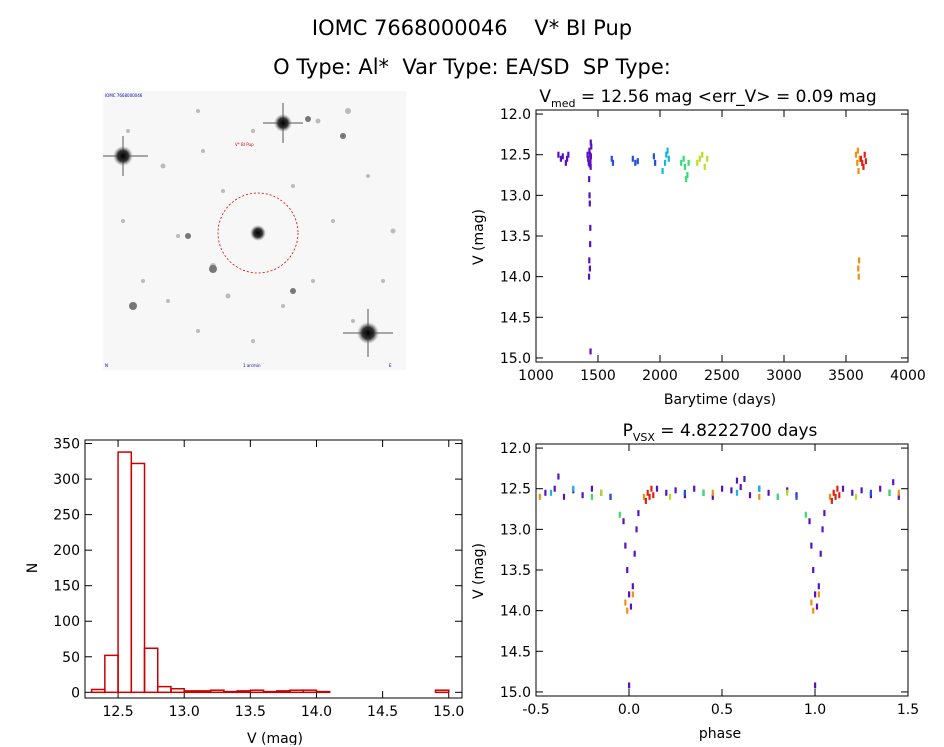 The width and height of the screenshot is (944, 747). Describe the element at coordinates (106, 365) in the screenshot. I see `finder-label-bottom-left: N` at that location.